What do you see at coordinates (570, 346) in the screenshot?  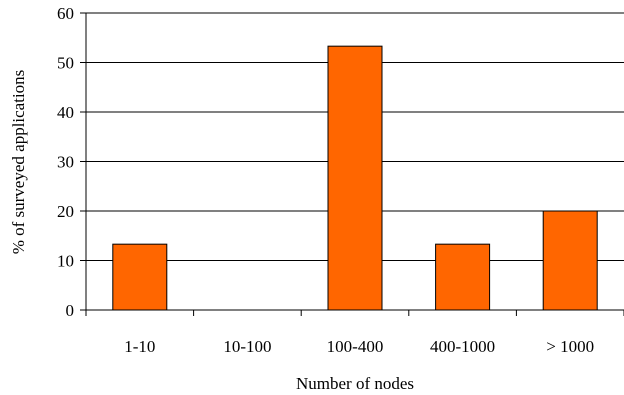 I see `x-tick-label: > 1000` at bounding box center [570, 346].